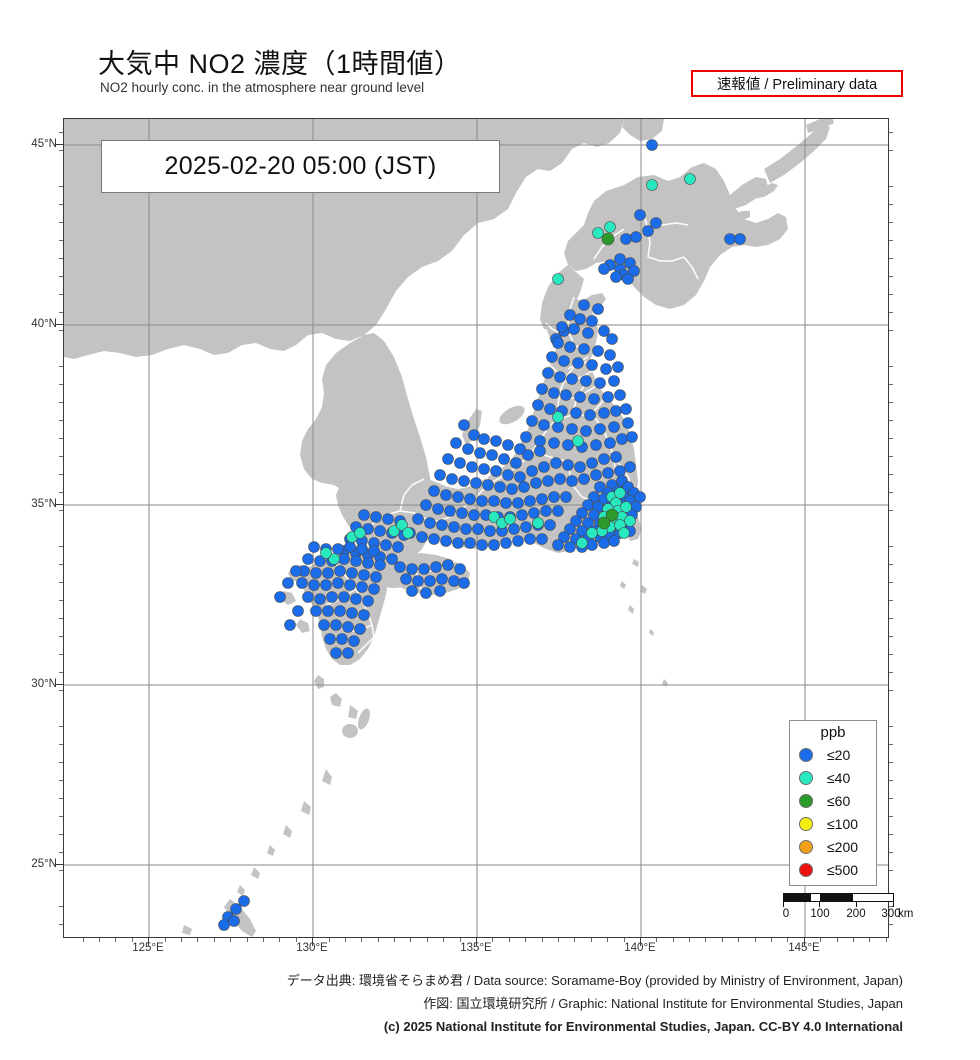 The width and height of the screenshot is (980, 1060). Describe the element at coordinates (60, 864) in the screenshot. I see `ytick-25N` at that location.